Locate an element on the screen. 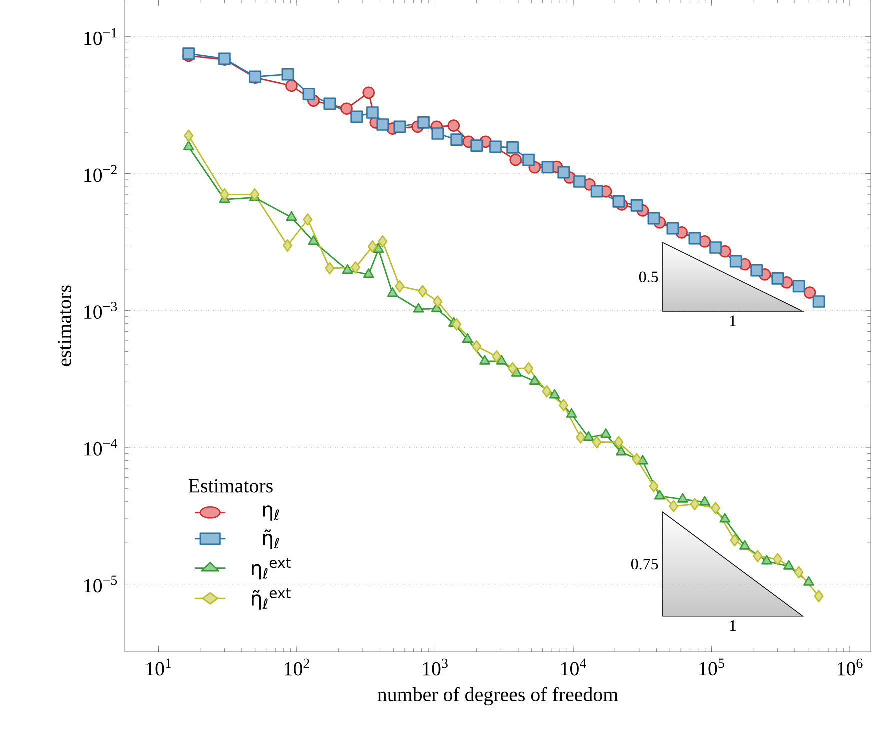 This screenshot has width=880, height=744. annotation: 0.5 is located at coordinates (648, 277).